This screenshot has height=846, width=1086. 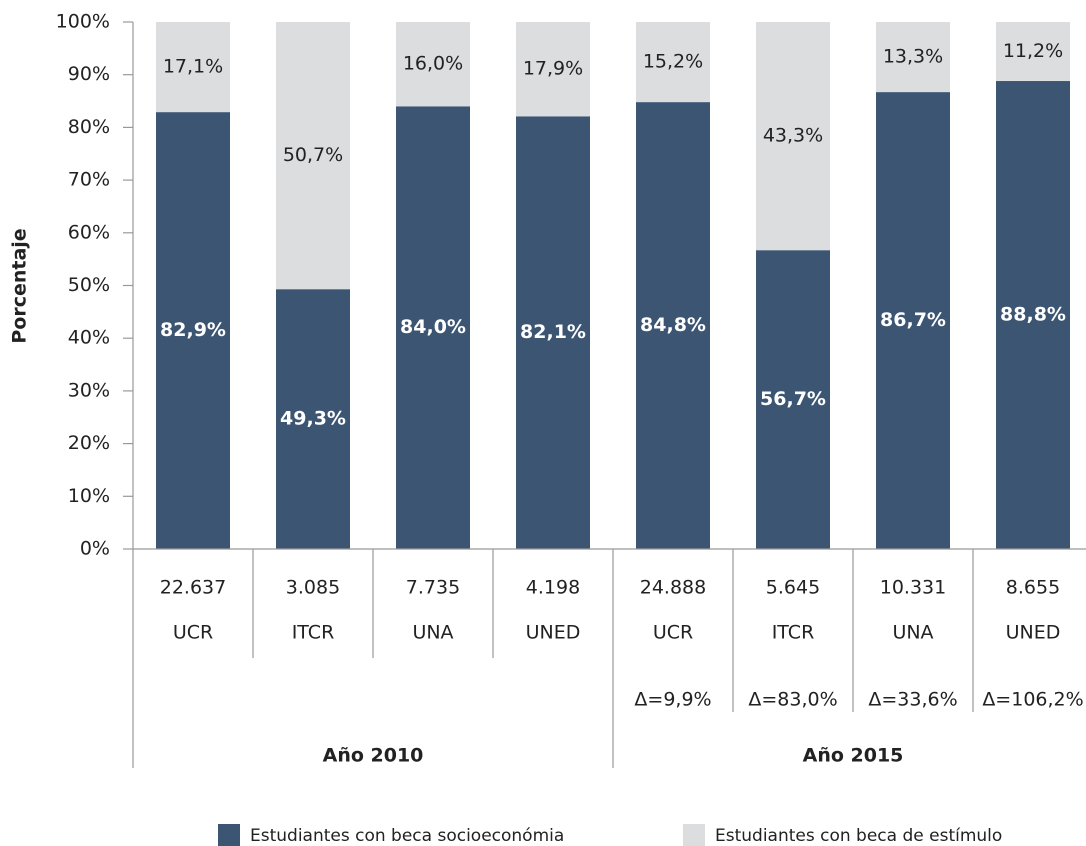 I want to click on y-tick-label: 20%, so click(x=89, y=443).